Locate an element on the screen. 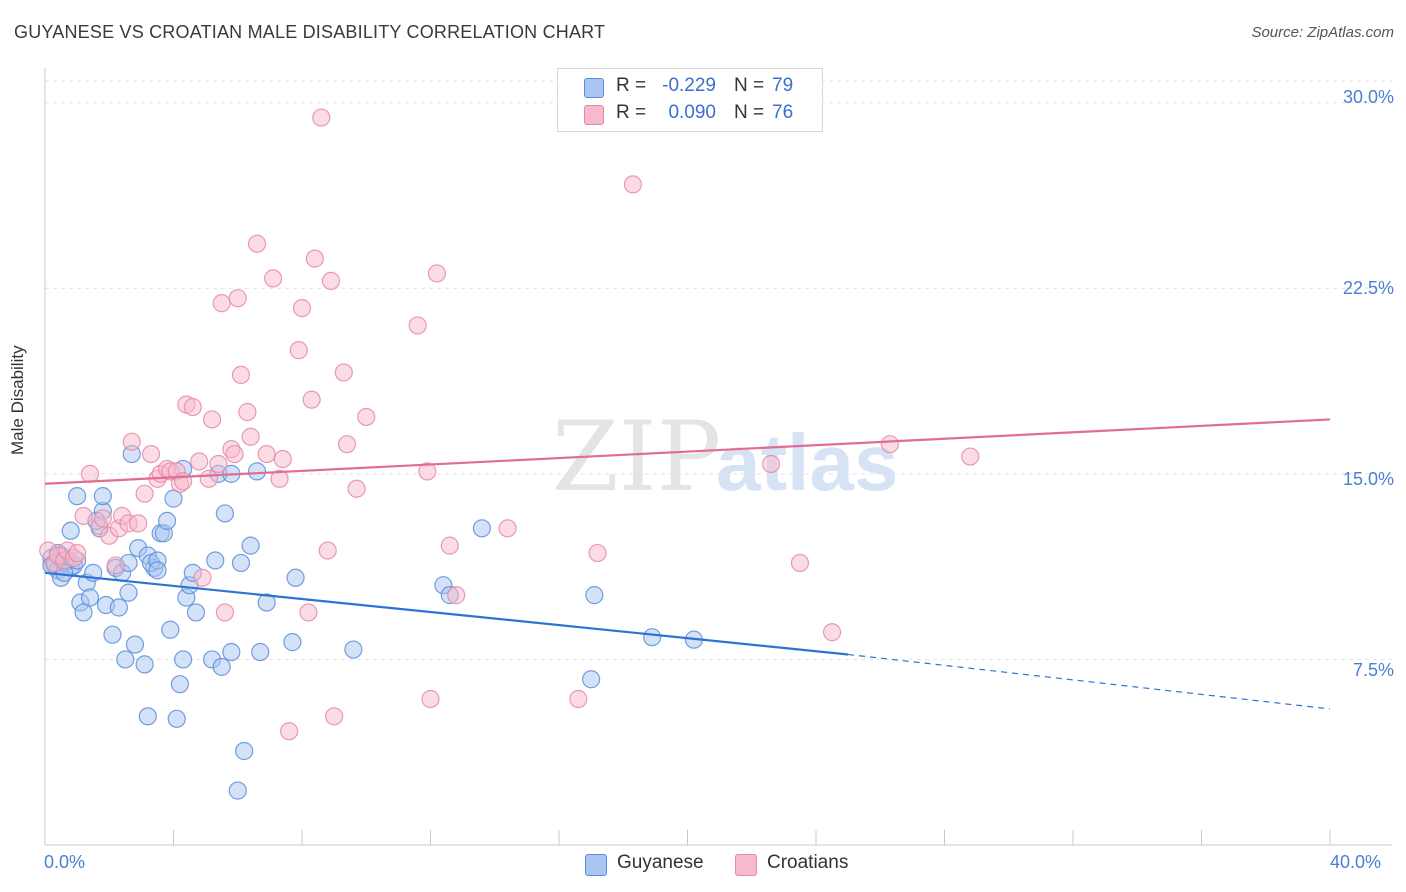 The width and height of the screenshot is (1406, 892). r-value: -0.229 is located at coordinates (689, 85).